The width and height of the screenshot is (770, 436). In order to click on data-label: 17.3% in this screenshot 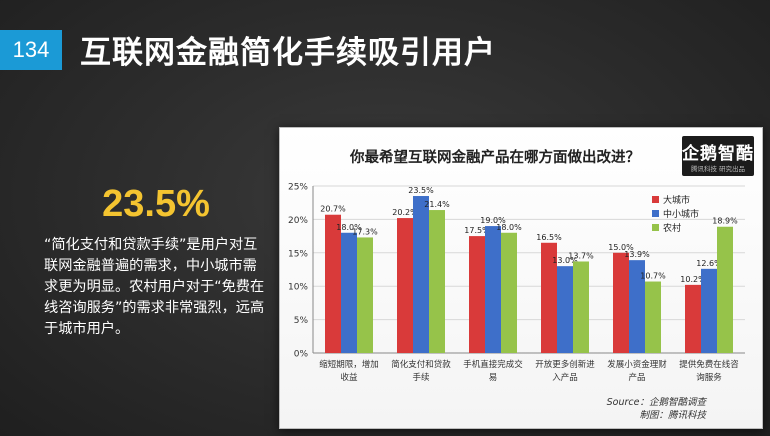, I will do `click(365, 231)`.